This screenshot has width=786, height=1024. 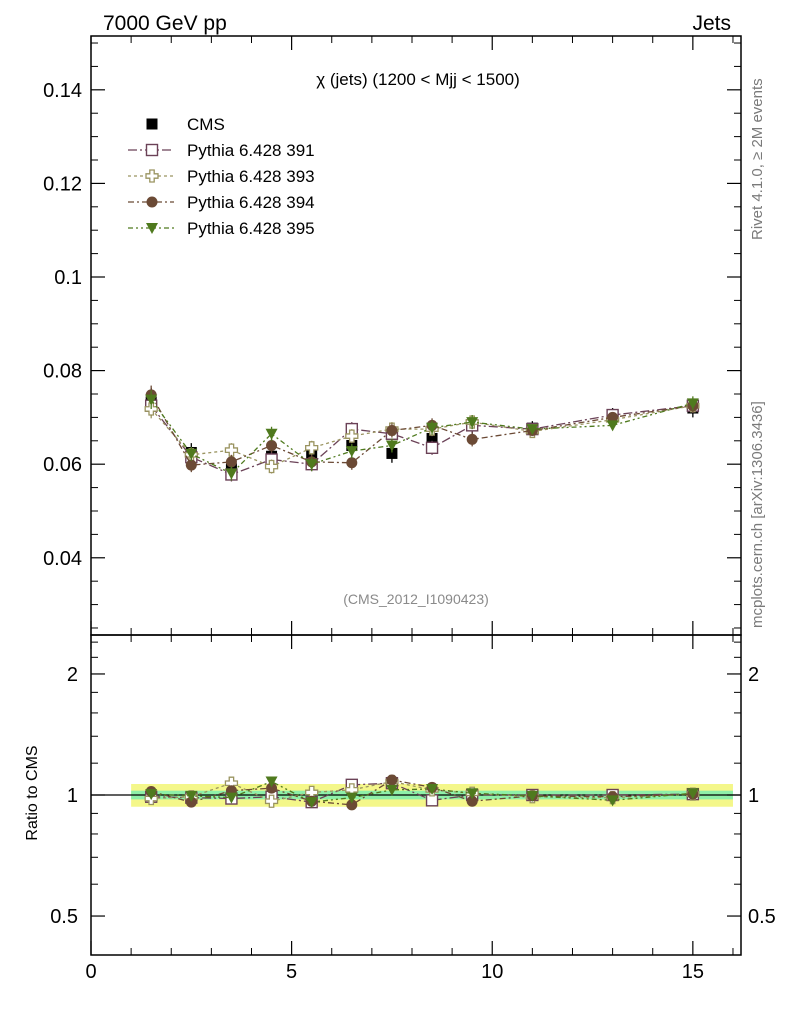 What do you see at coordinates (251, 202) in the screenshot?
I see `legend-label-394: Pythia 6.428 394` at bounding box center [251, 202].